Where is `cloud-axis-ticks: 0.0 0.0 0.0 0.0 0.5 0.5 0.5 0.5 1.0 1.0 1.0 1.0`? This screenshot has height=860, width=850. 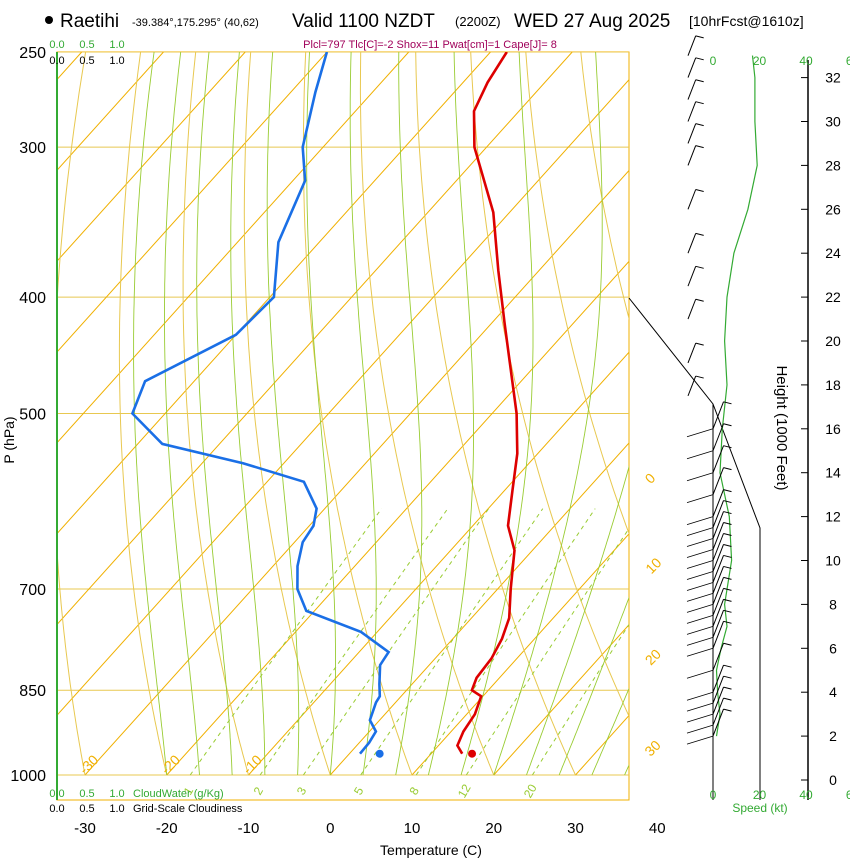 cloud-axis-ticks: 0.0 0.0 0.0 0.0 0.5 0.5 0.5 0.5 1.0 1.0 1.0 1.0 is located at coordinates (86, 427).